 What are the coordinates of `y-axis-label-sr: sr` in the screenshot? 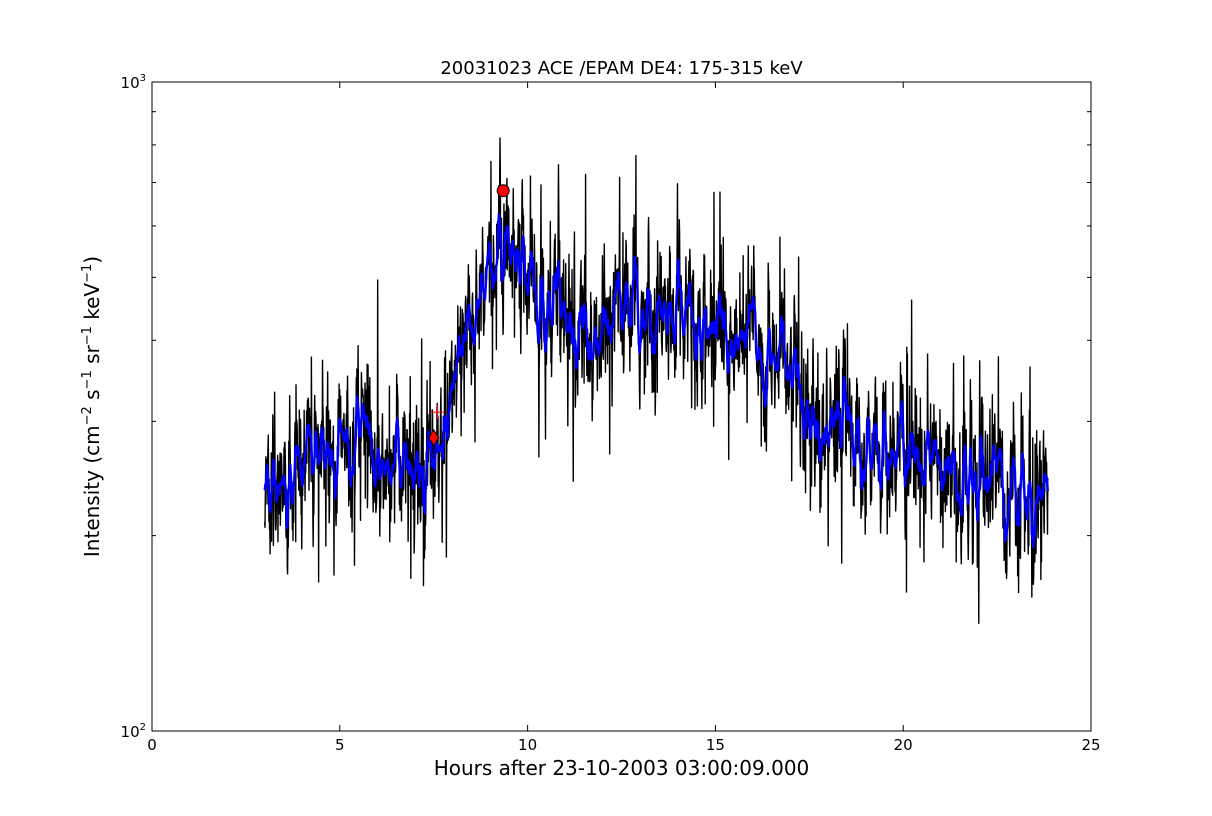 It's located at (92, 357).